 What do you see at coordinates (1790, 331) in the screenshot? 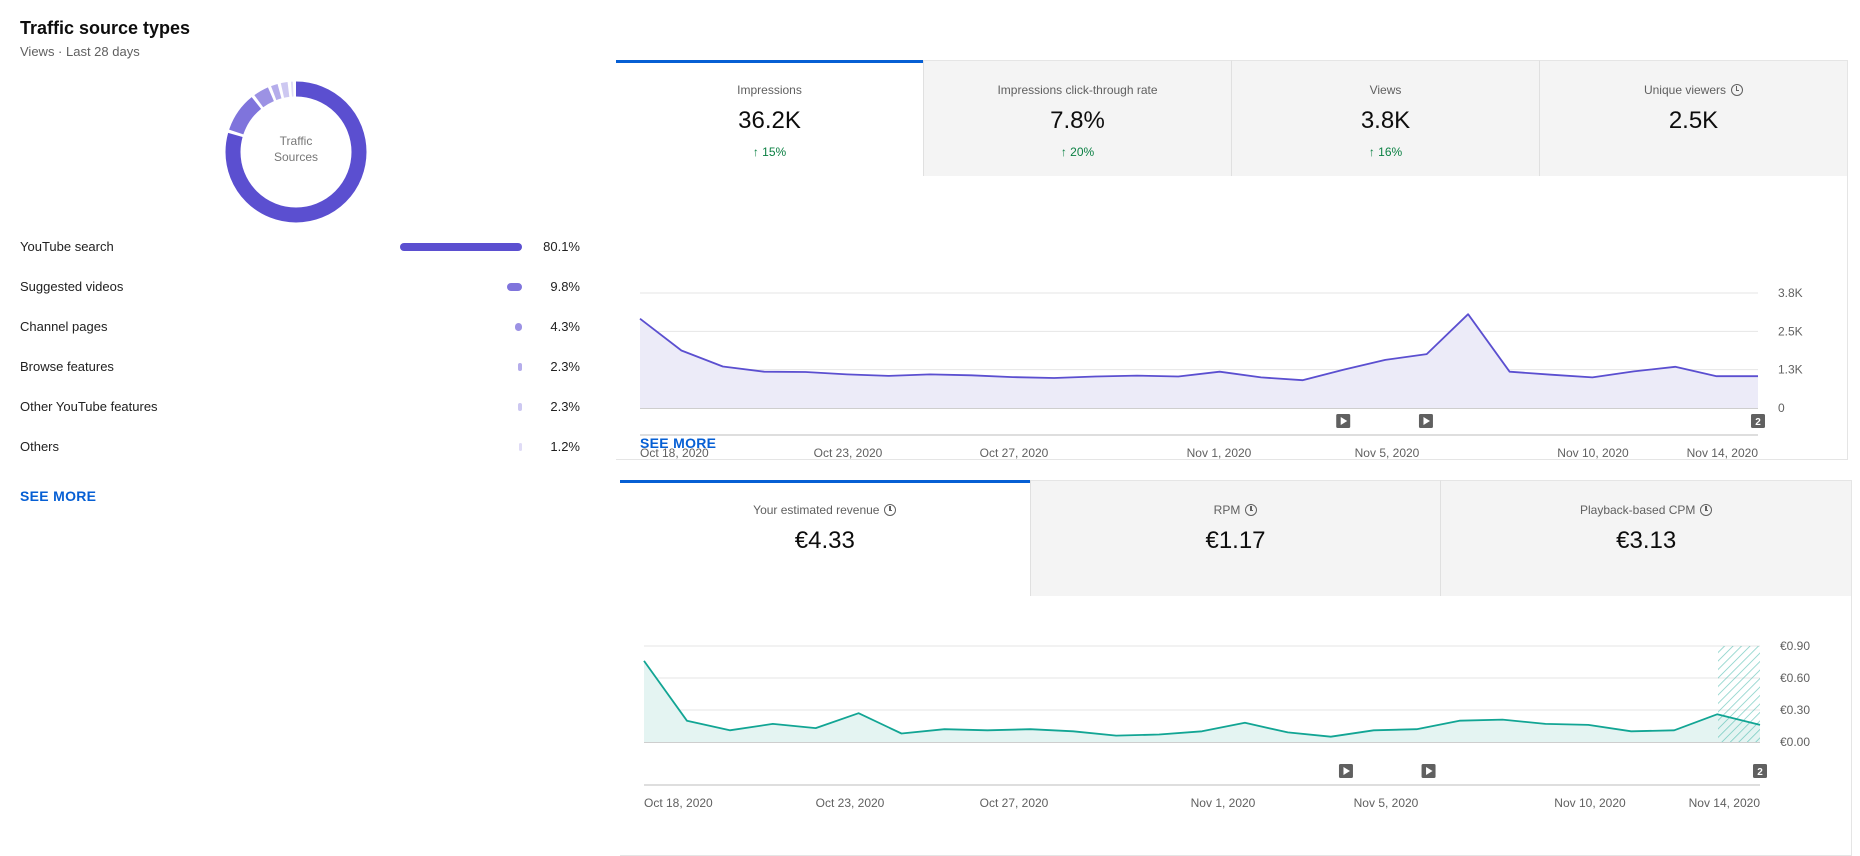
I see `y-tick-label: 2.5K` at bounding box center [1790, 331].